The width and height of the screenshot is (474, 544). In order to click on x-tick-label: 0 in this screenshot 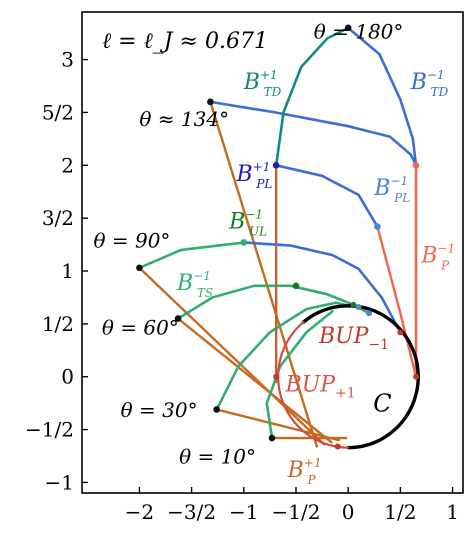, I will do `click(348, 512)`.